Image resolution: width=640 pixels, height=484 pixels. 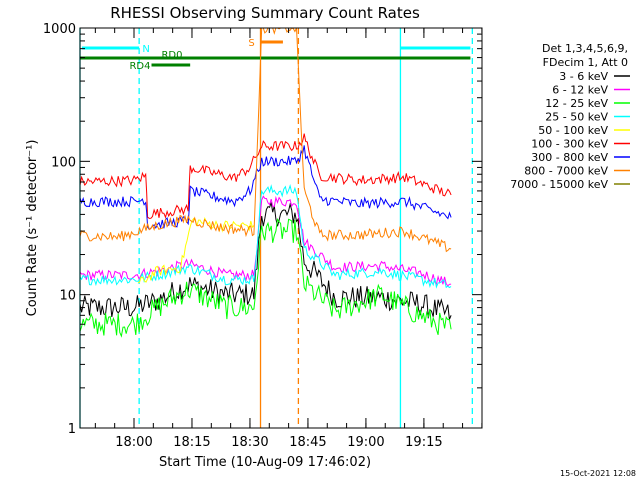 What do you see at coordinates (265, 13) in the screenshot?
I see `chart-title: RHESSI Observing Summary Count Rates` at bounding box center [265, 13].